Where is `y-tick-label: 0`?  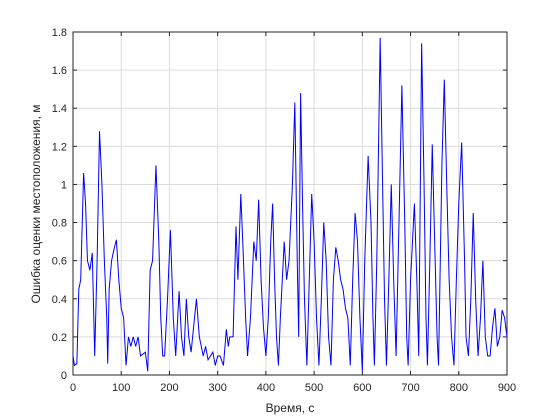 y-tick-label: 0 is located at coordinates (64, 376).